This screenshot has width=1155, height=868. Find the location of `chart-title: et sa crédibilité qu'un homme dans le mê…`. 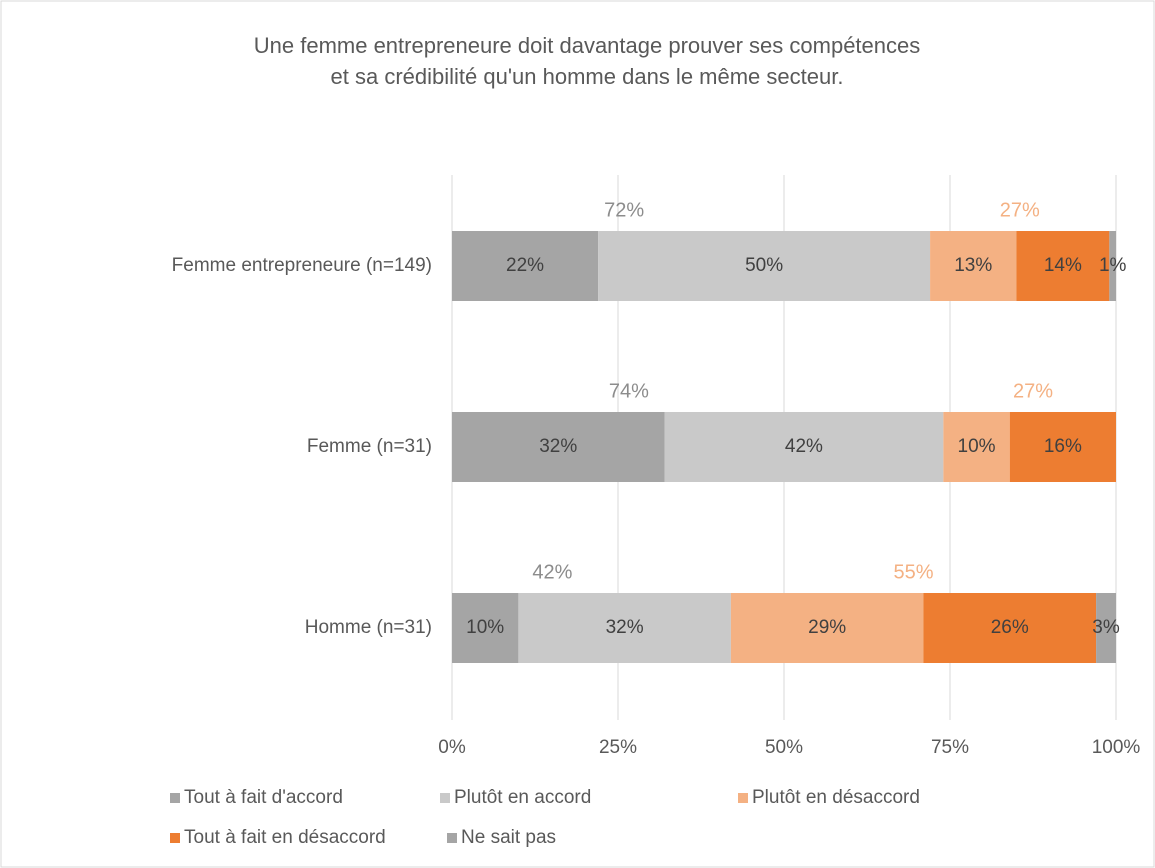

chart-title: et sa crédibilité qu'un homme dans le mê… is located at coordinates (587, 76).